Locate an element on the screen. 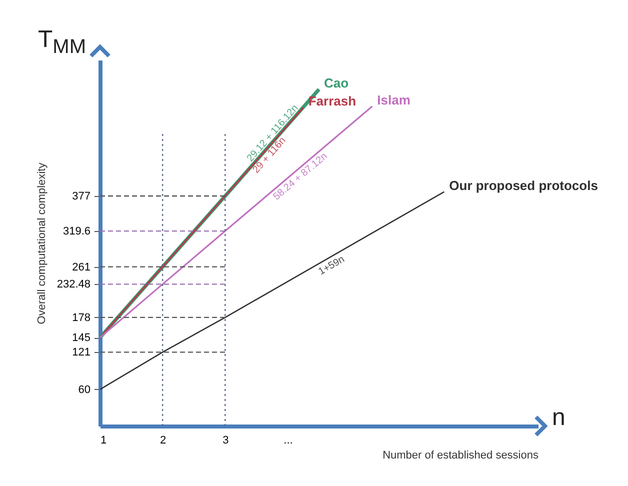 The width and height of the screenshot is (628, 486). series-label: Islam is located at coordinates (393, 100).